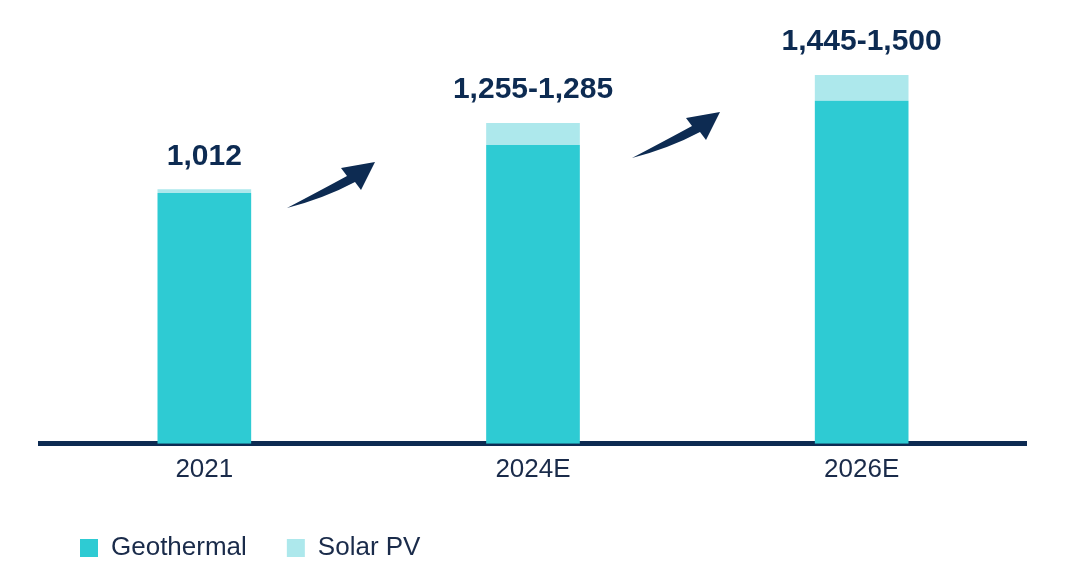 The image size is (1086, 571). I want to click on legend-label: Solar PV, so click(369, 546).